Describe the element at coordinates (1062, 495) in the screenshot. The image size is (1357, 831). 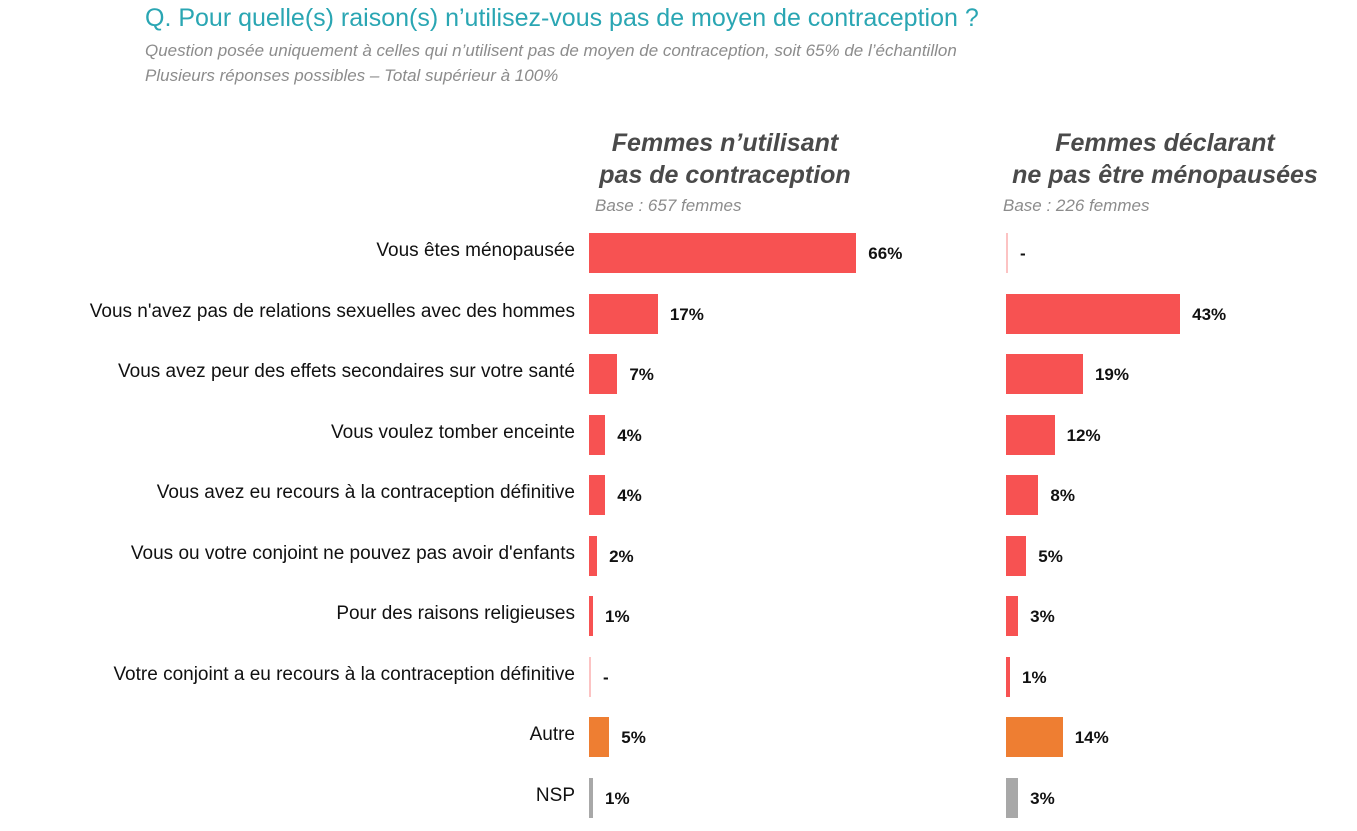
I see `data-label-series-2: 8%` at that location.